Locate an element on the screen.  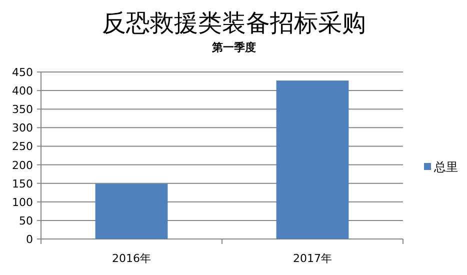
legend-label: 总里 is located at coordinates (445, 167).